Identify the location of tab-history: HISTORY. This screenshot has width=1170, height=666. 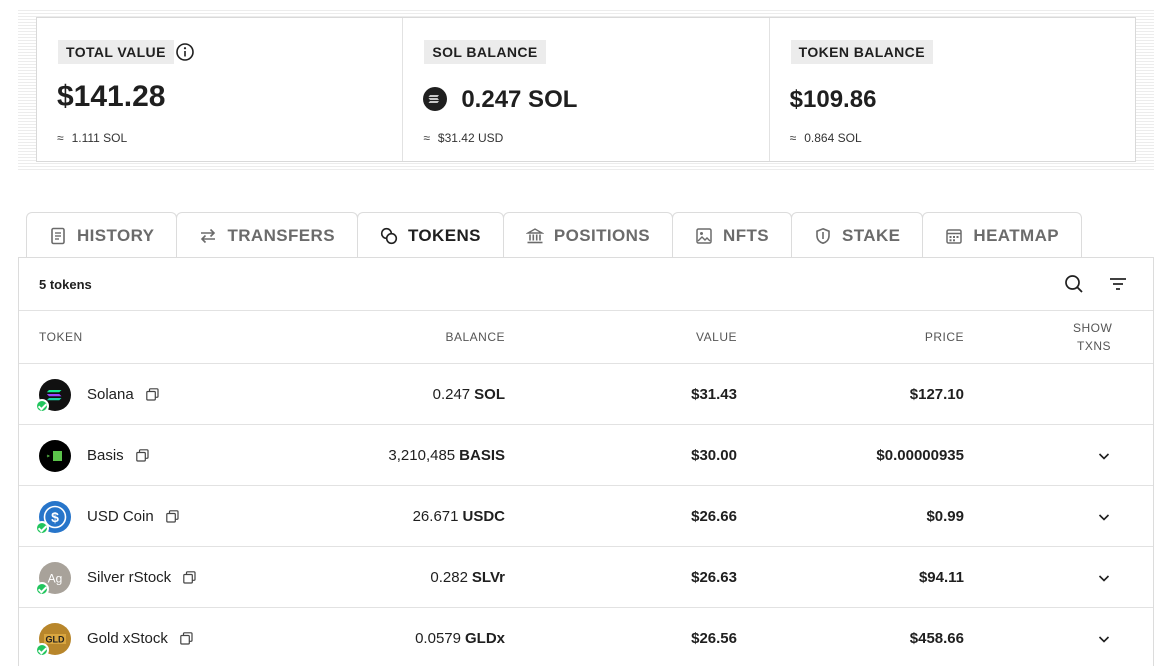
(102, 235).